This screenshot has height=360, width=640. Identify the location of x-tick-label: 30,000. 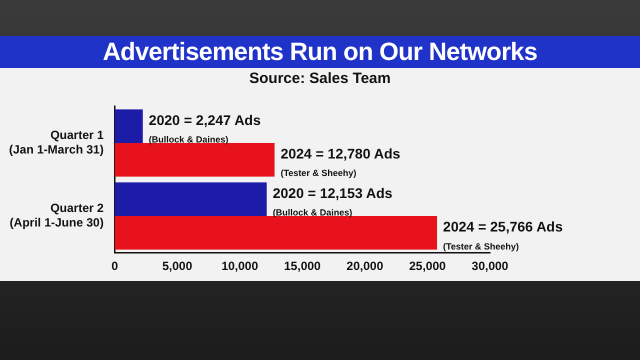
(490, 266).